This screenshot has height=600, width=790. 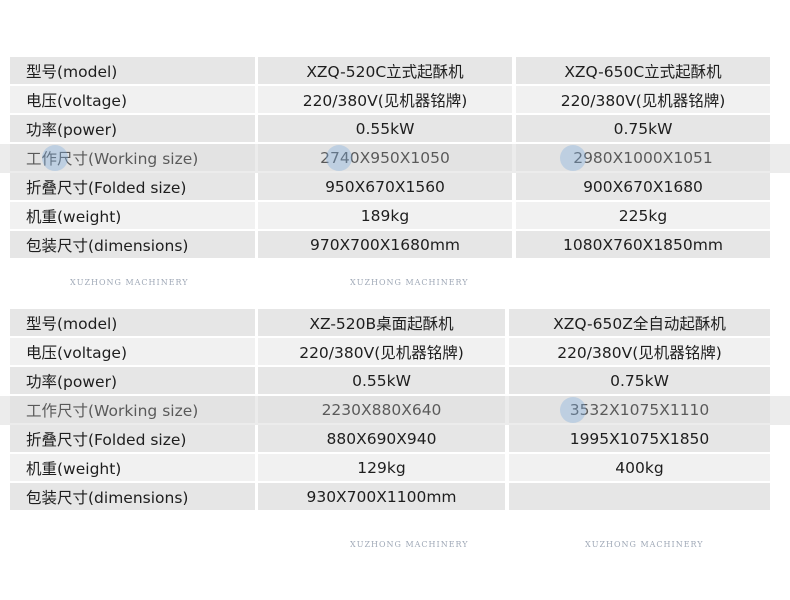 I want to click on spec-value: 880X690X940, so click(x=381, y=438).